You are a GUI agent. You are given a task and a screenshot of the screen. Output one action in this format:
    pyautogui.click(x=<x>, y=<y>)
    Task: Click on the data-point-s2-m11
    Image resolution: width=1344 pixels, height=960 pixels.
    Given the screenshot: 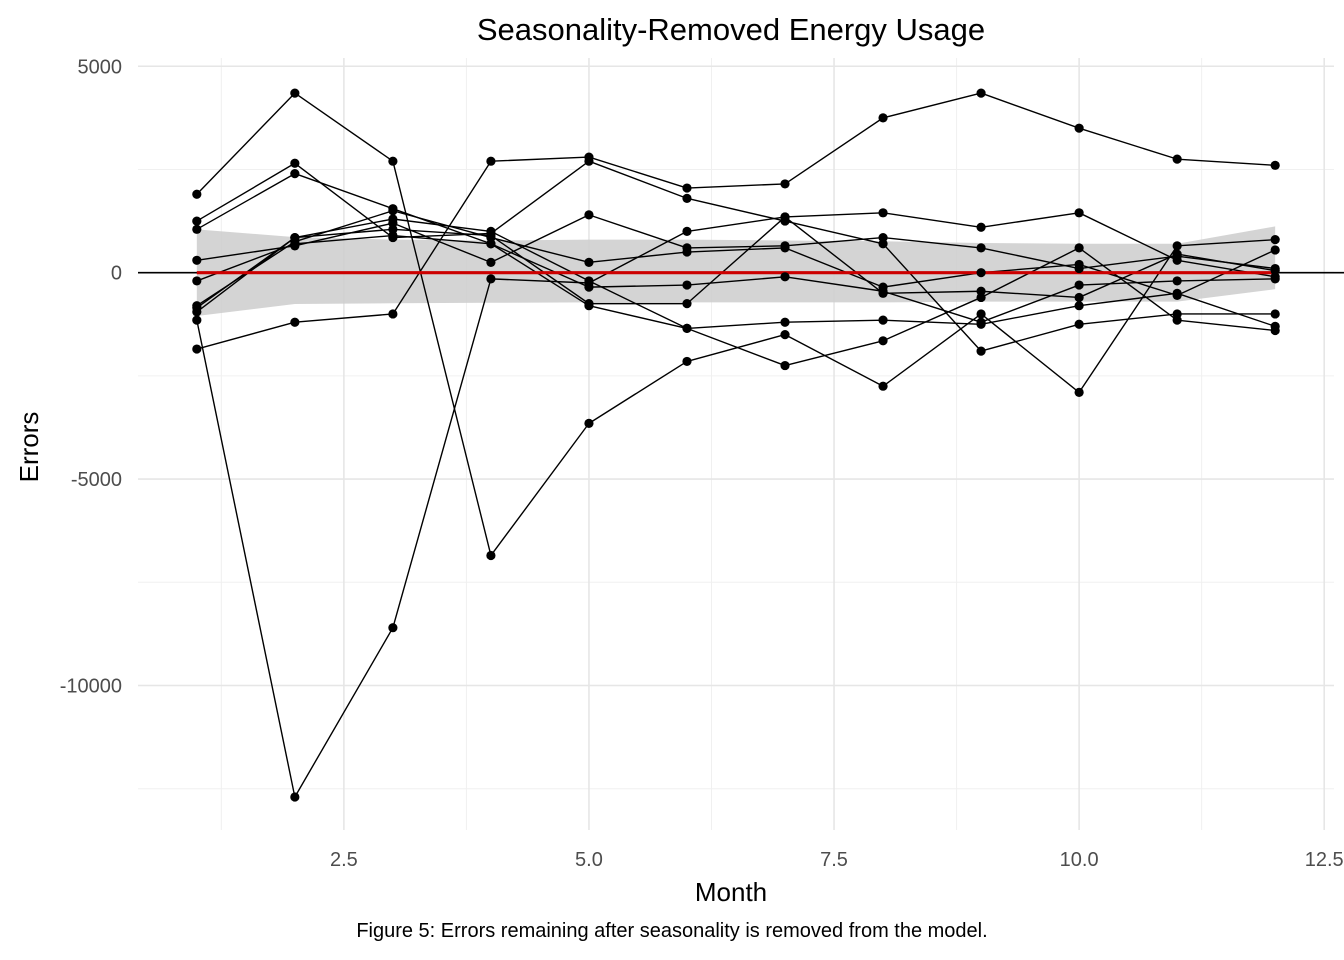 What is the action you would take?
    pyautogui.click(x=1177, y=246)
    